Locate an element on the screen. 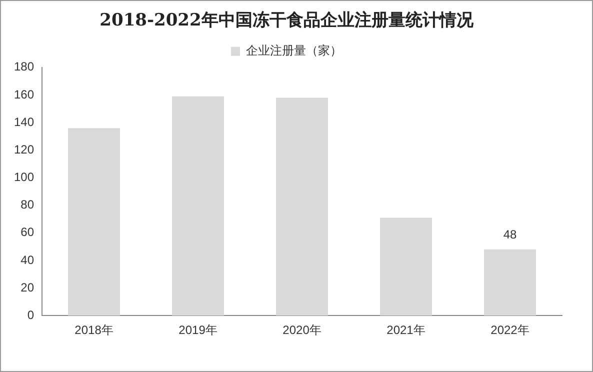 The width and height of the screenshot is (593, 372). x-tick-label: 2022年 is located at coordinates (510, 330).